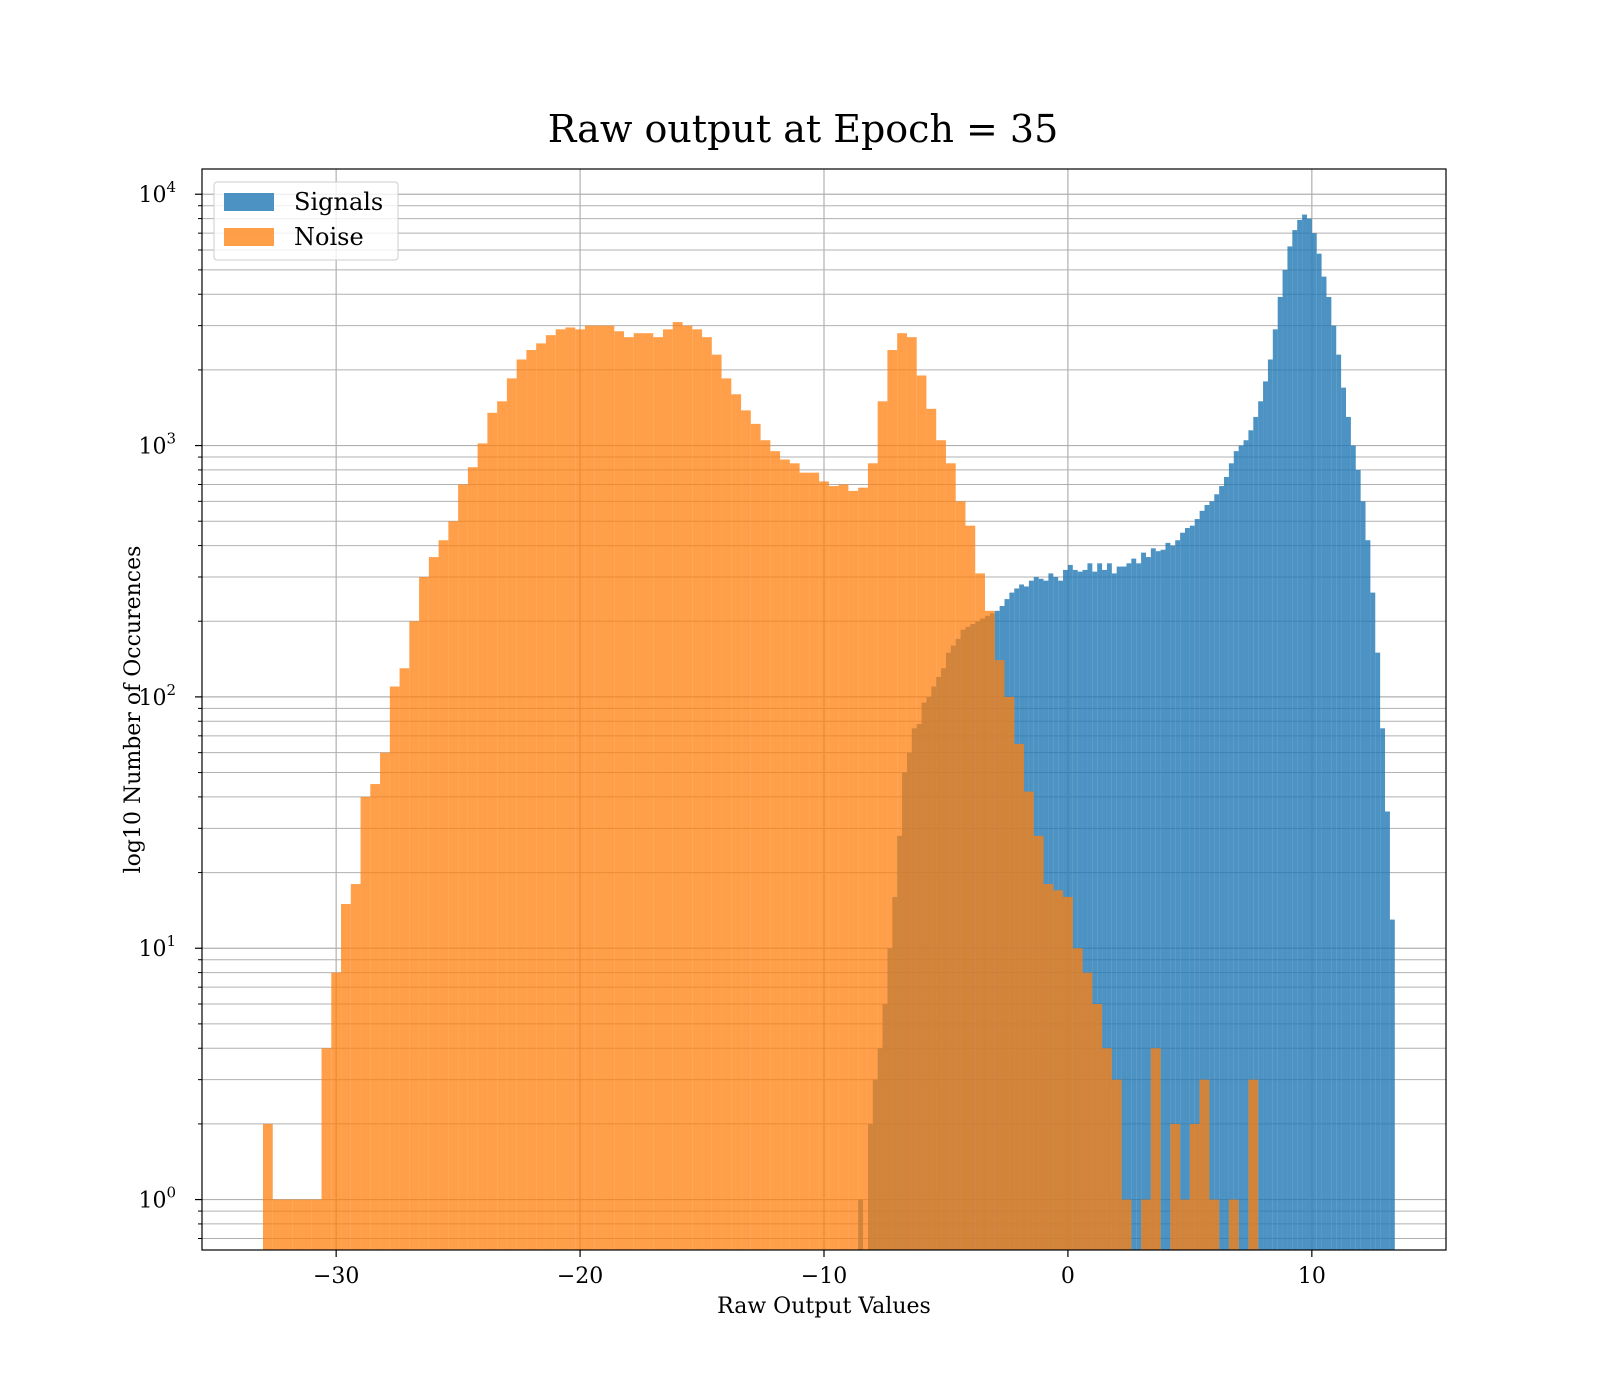 The height and width of the screenshot is (1400, 1600). I want to click on y-tick-label: 10⁰, so click(157, 1199).